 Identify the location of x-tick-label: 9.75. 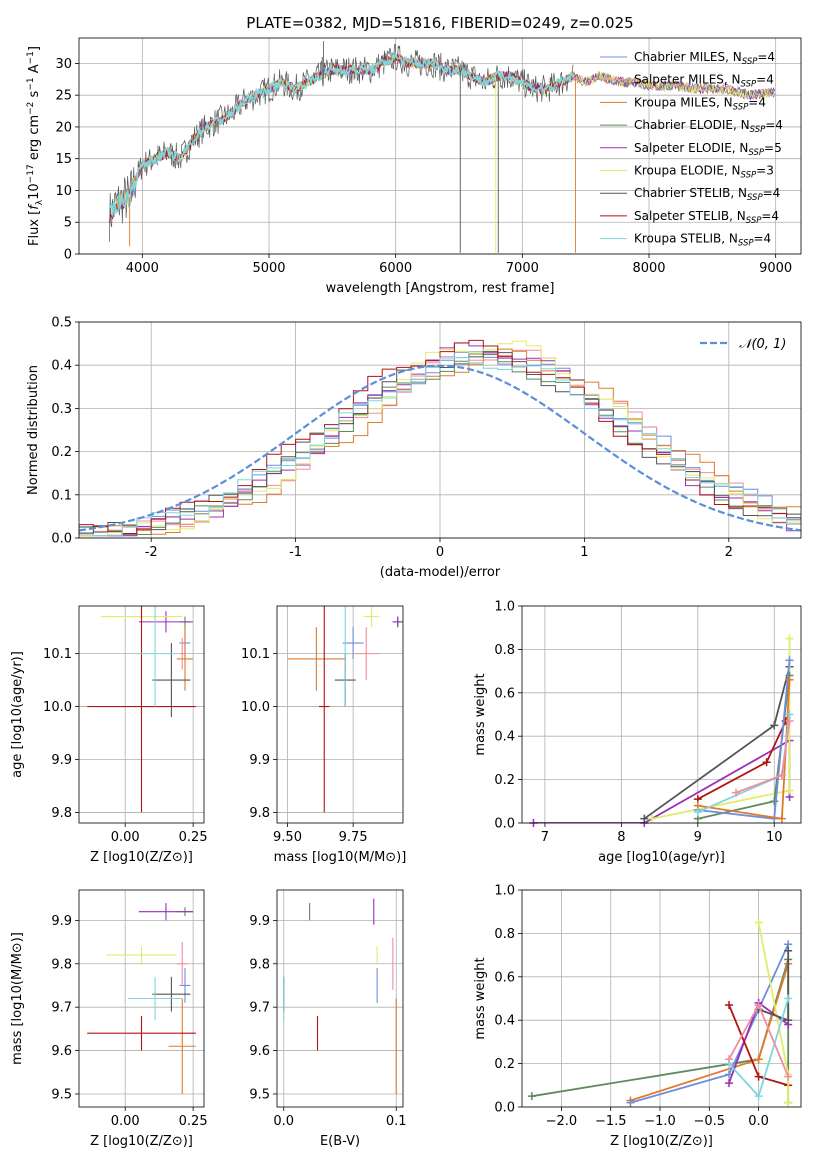
(353, 837).